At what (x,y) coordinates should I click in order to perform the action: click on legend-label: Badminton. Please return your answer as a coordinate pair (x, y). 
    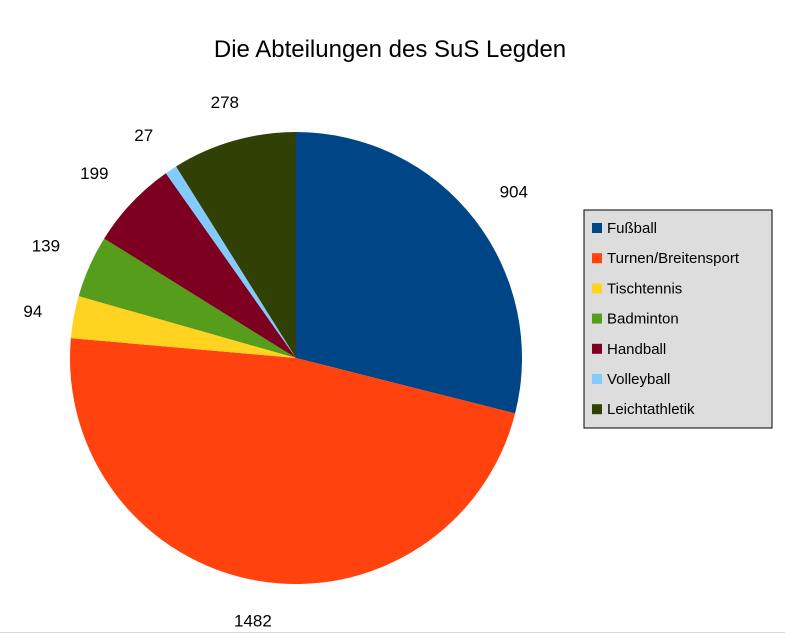
    Looking at the image, I should click on (643, 319).